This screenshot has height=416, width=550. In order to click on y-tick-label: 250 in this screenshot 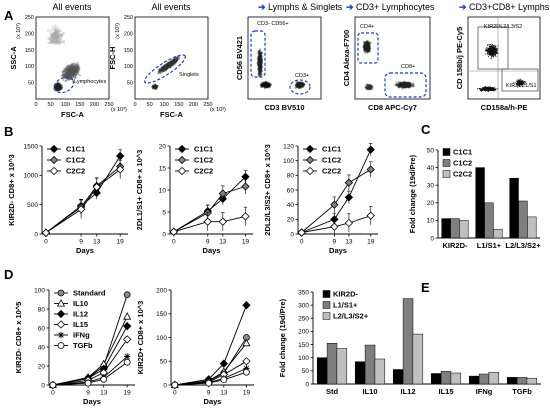, I will do `click(29, 18)`.